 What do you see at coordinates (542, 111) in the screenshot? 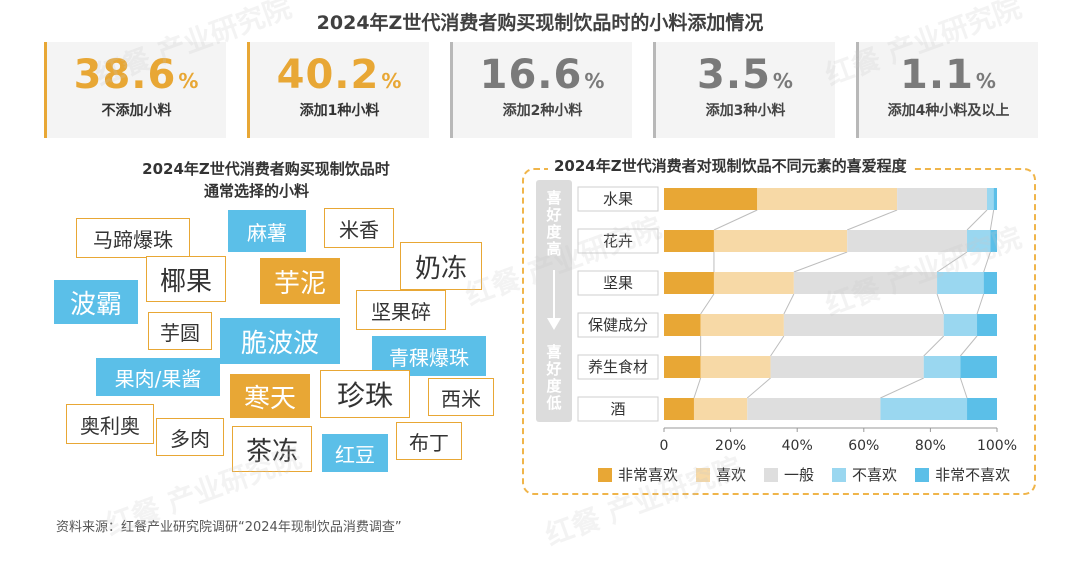
I see `stat-label: 添加2种小料` at bounding box center [542, 111].